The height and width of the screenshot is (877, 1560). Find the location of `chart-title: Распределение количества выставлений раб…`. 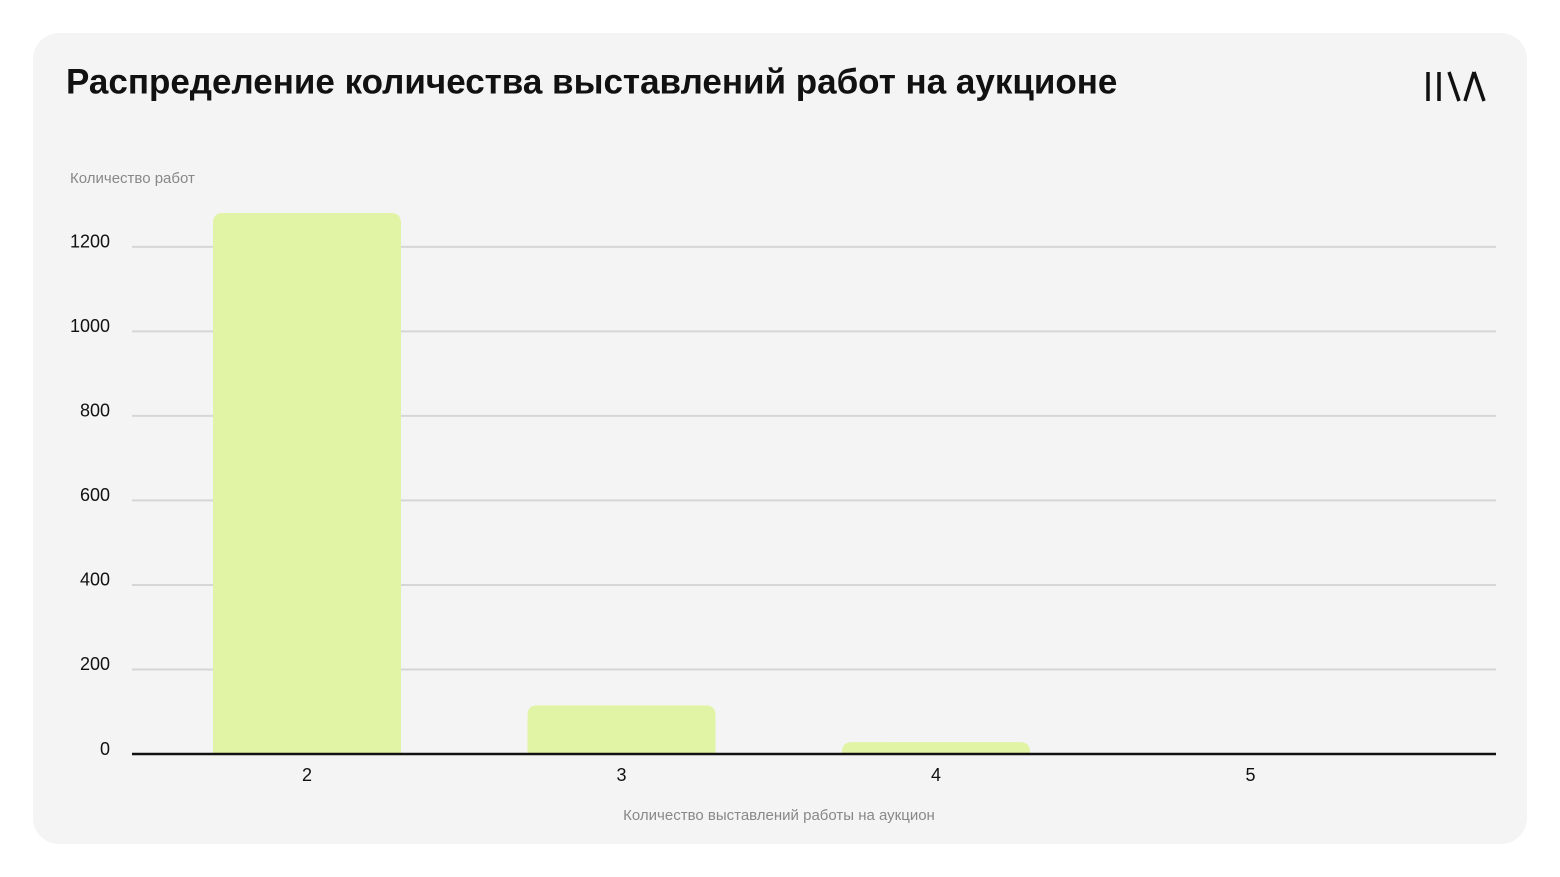

chart-title: Распределение количества выставлений раб… is located at coordinates (591, 81).